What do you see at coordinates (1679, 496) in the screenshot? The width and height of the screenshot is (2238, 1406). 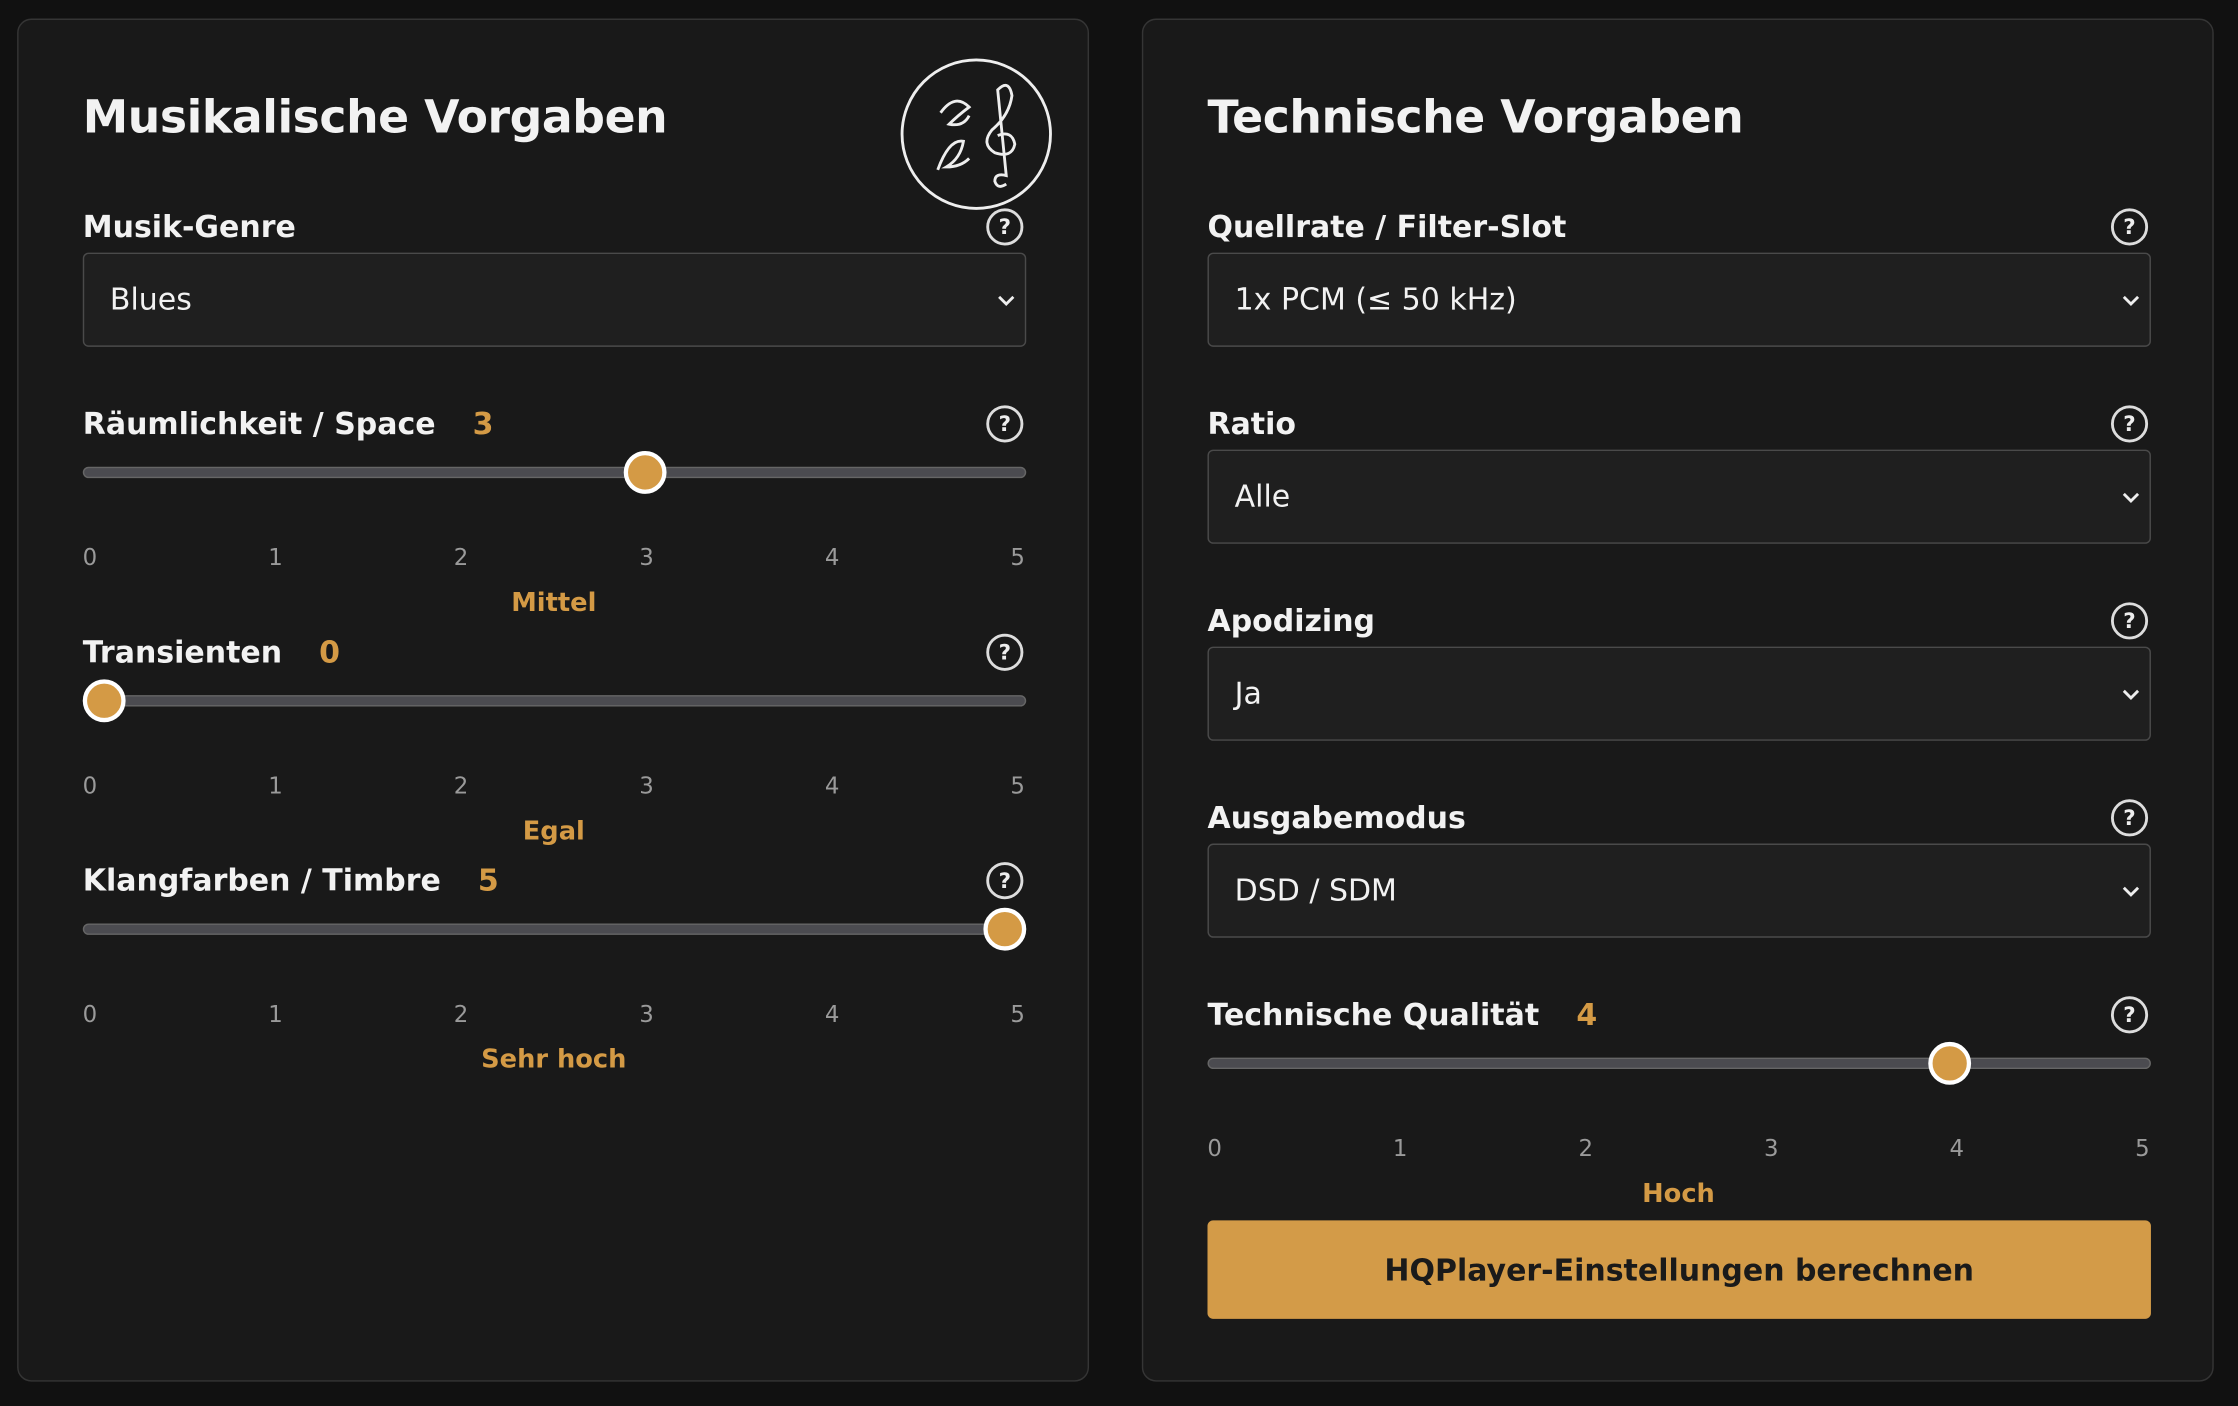 I see `select: Alle` at bounding box center [1679, 496].